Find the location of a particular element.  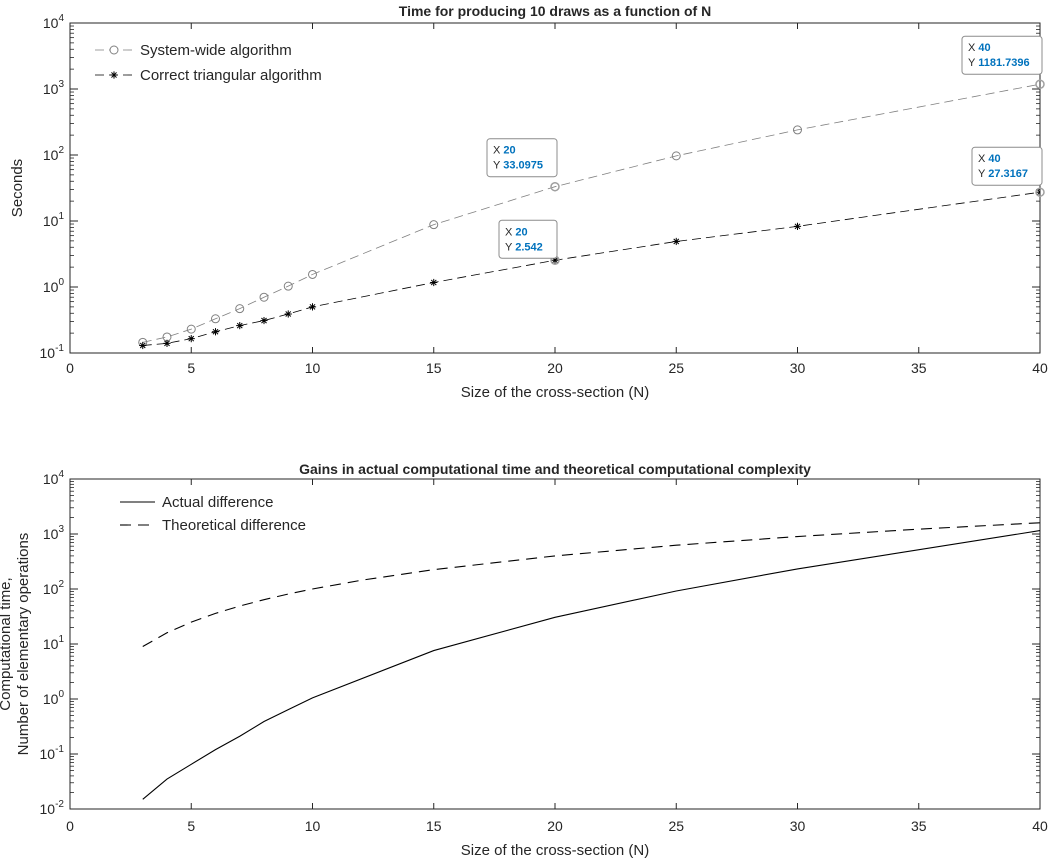

datatip-y: Y 2.542 is located at coordinates (524, 247).